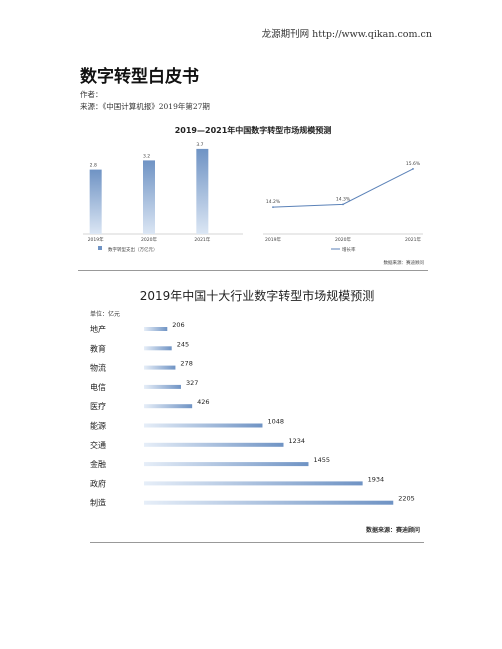  I want to click on industry-label: 能源, so click(98, 426).